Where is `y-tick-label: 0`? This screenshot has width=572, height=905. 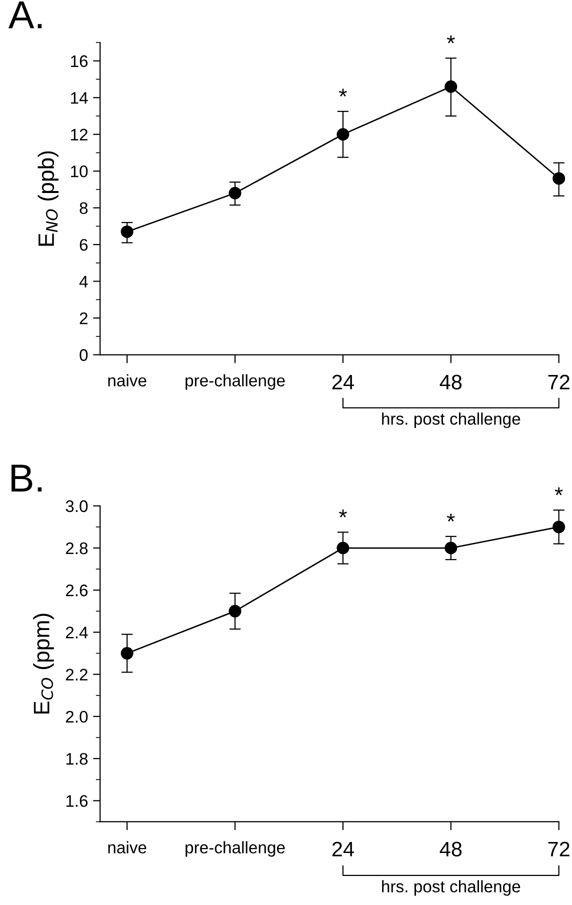
y-tick-label: 0 is located at coordinates (84, 355).